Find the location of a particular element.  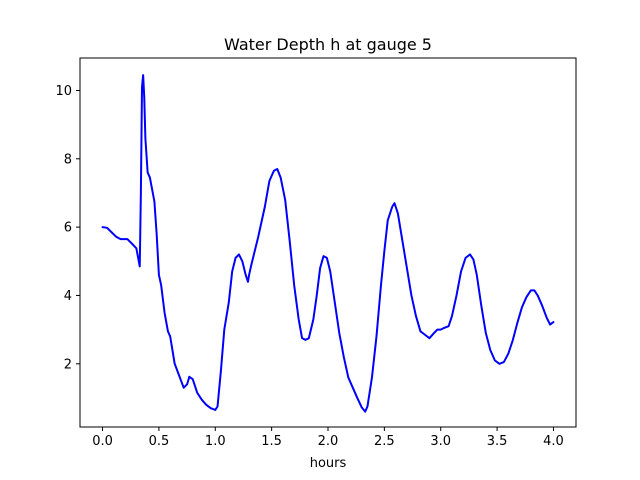

y-tick-label: 2 is located at coordinates (68, 364).